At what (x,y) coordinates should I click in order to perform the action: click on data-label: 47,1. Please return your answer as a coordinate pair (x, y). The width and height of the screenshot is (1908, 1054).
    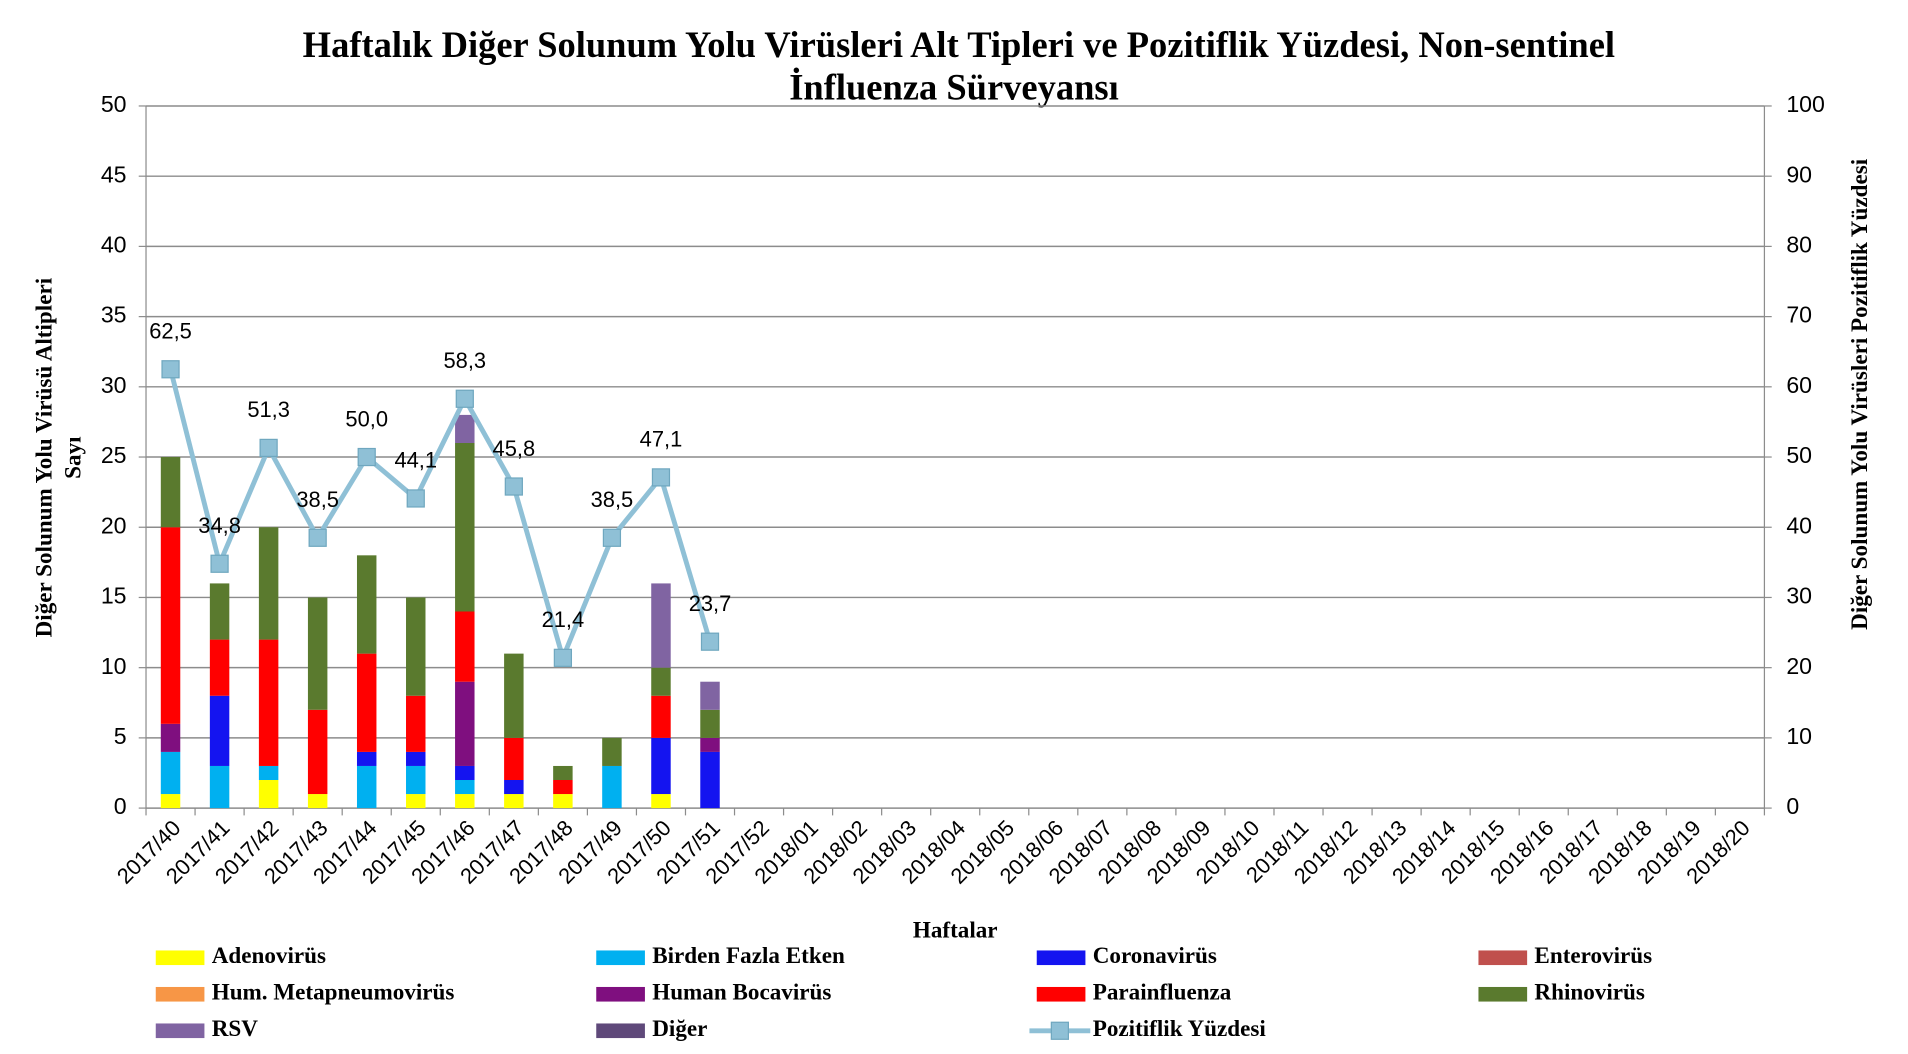
    Looking at the image, I should click on (661, 439).